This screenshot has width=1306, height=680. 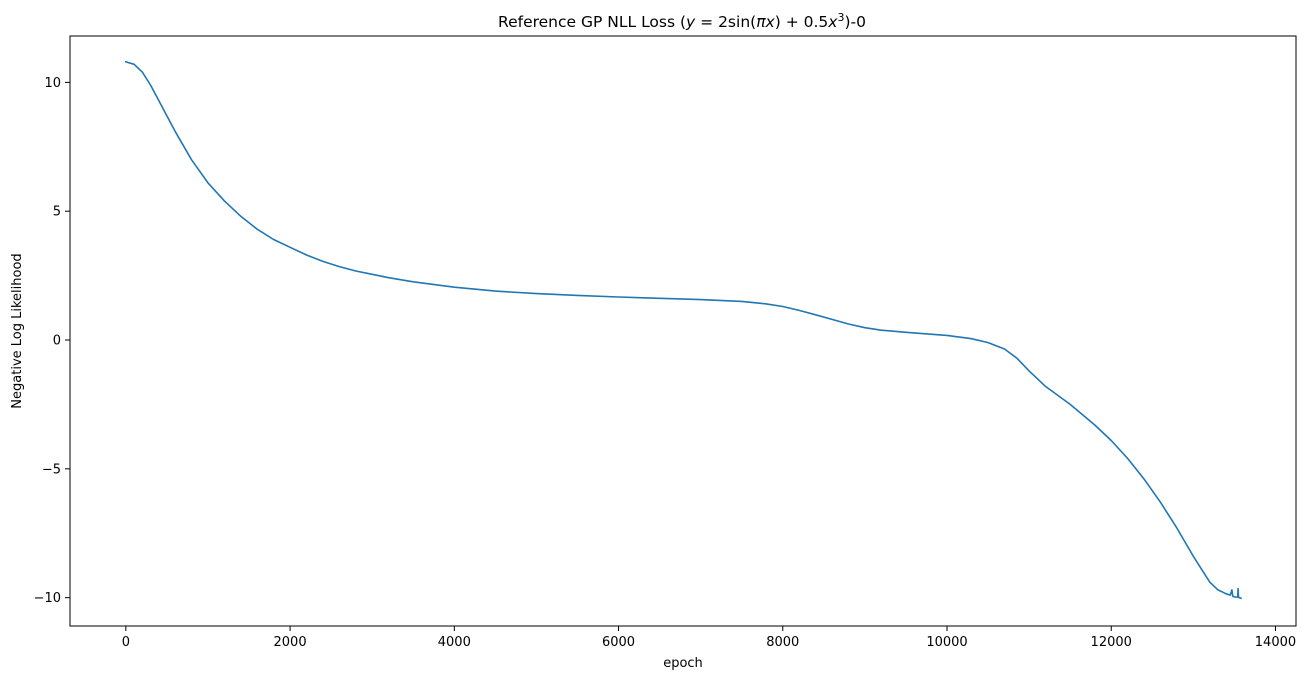 I want to click on y-axis-ticks: −10 −5 0 5 10, so click(x=52, y=341).